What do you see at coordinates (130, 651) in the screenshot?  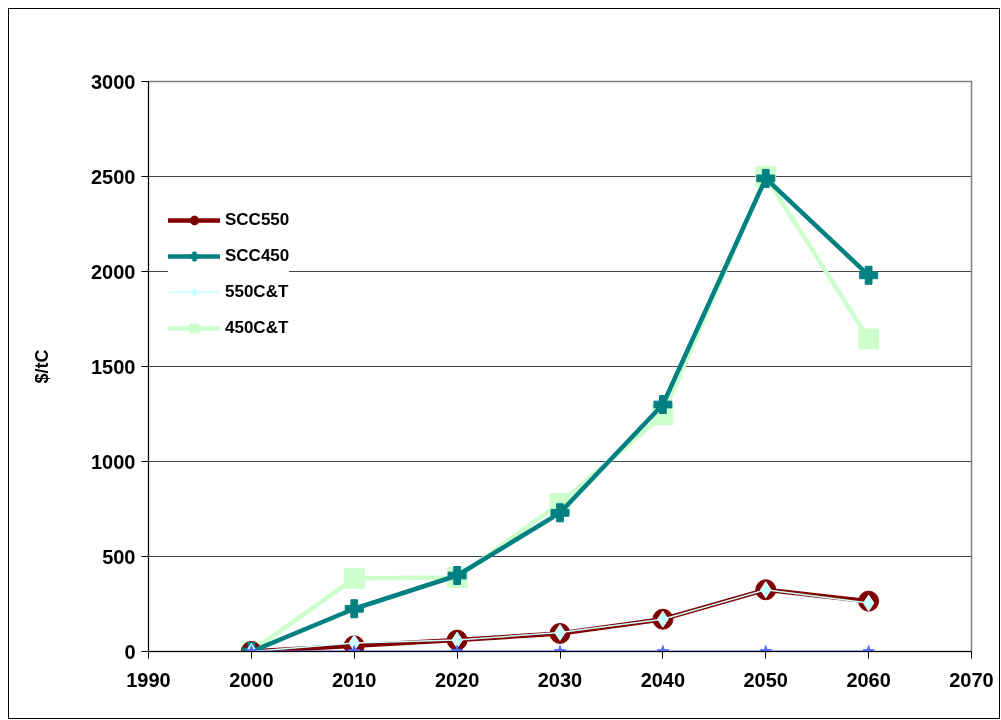 I see `y-tick-label: 0` at bounding box center [130, 651].